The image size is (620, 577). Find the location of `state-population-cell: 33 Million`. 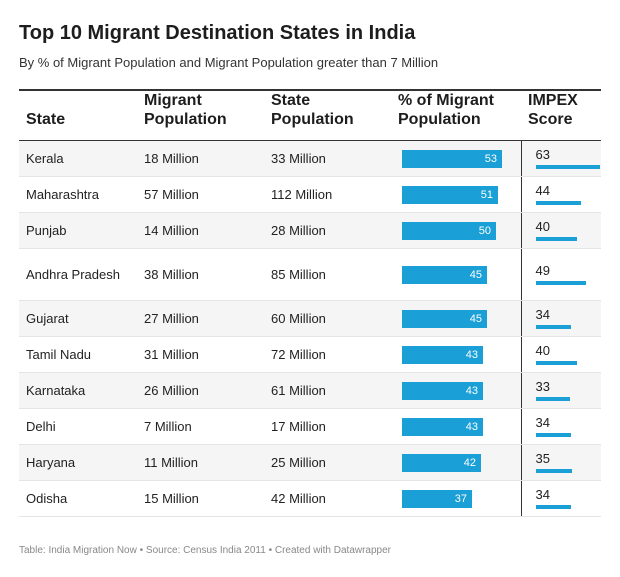

state-population-cell: 33 Million is located at coordinates (327, 158).